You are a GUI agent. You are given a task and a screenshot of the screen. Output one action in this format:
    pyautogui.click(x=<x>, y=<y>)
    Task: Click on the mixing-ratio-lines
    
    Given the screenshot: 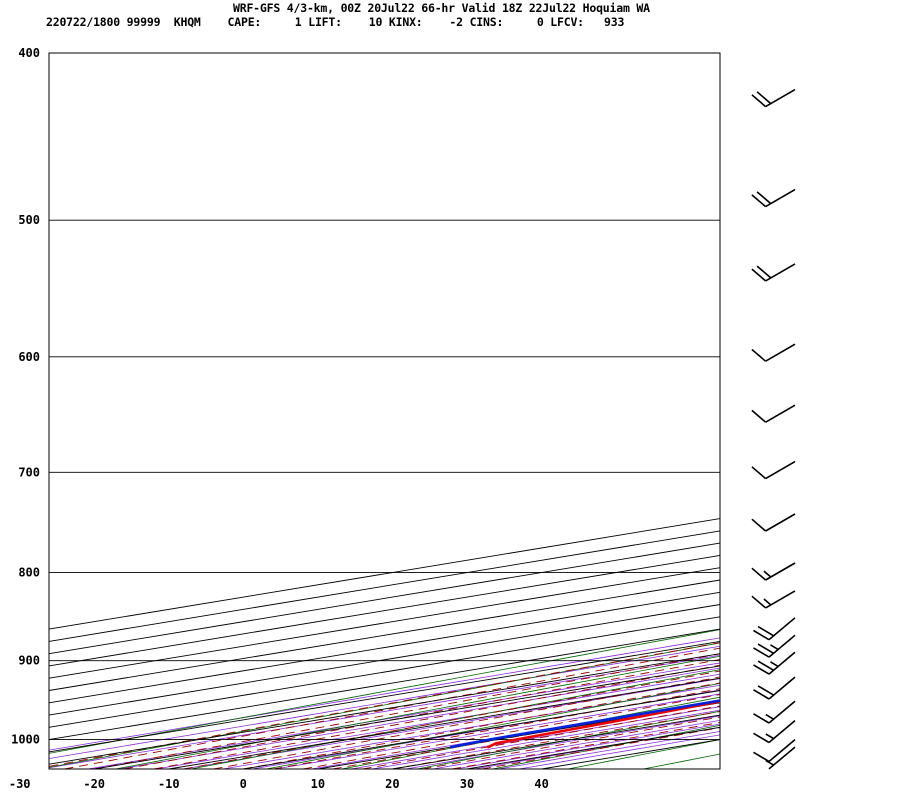 What is the action you would take?
    pyautogui.click(x=384, y=703)
    